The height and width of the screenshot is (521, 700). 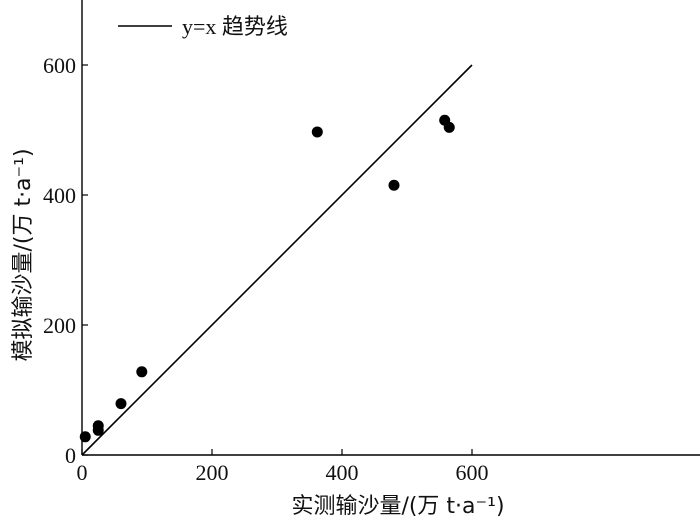 I want to click on y-tick-label: 200, so click(x=59, y=325).